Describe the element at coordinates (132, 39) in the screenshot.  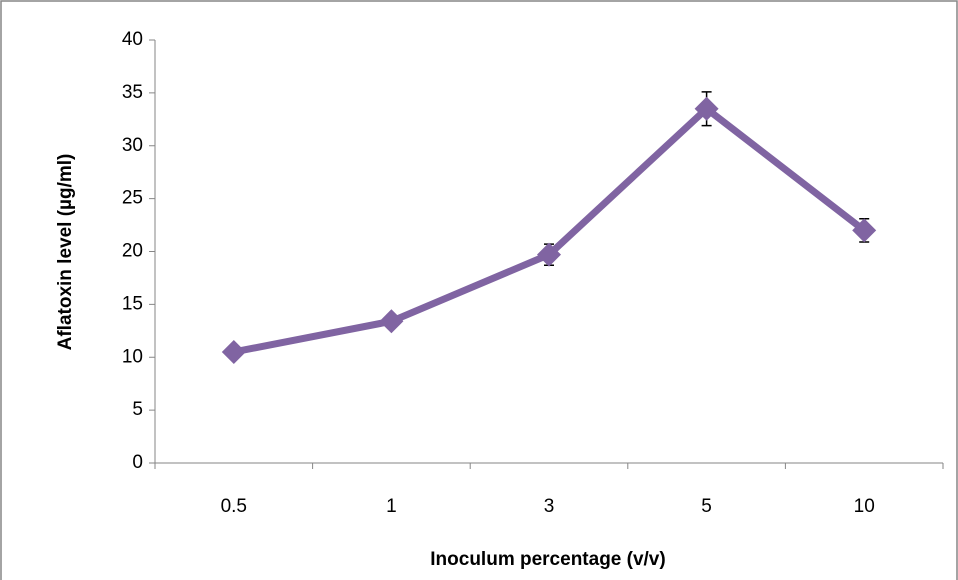
I see `y-tick-label: 40` at that location.